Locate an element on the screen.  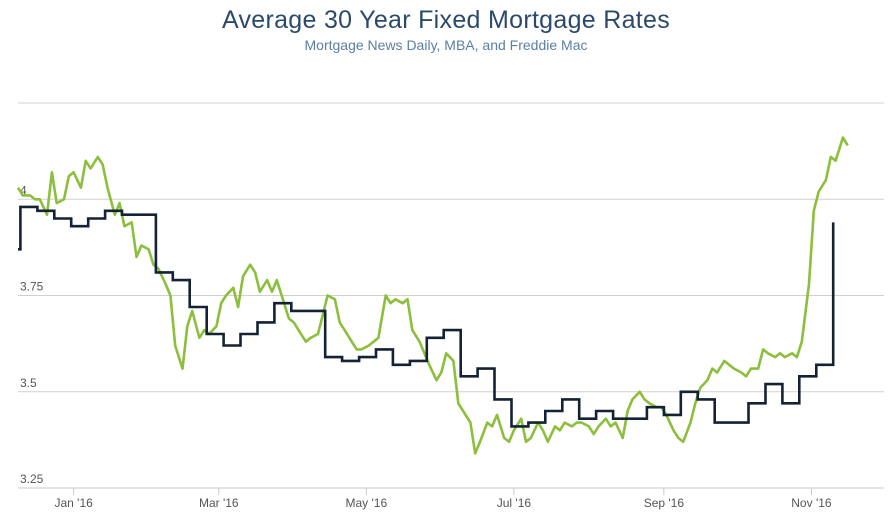
x-tick-label: Sep '16 is located at coordinates (664, 503).